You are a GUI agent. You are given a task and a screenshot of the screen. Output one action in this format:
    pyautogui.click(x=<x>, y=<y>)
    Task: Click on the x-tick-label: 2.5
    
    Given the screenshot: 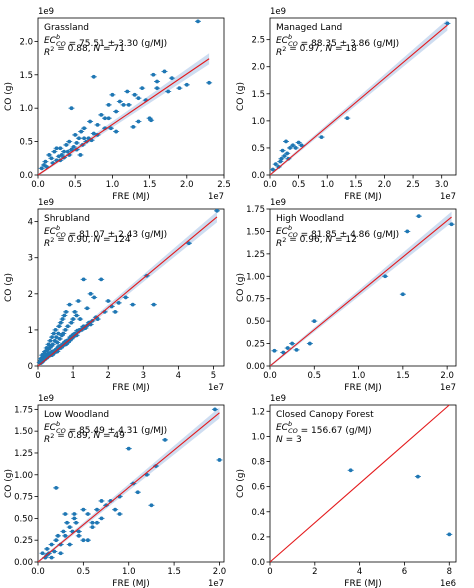 What is the action you would take?
    pyautogui.click(x=224, y=185)
    